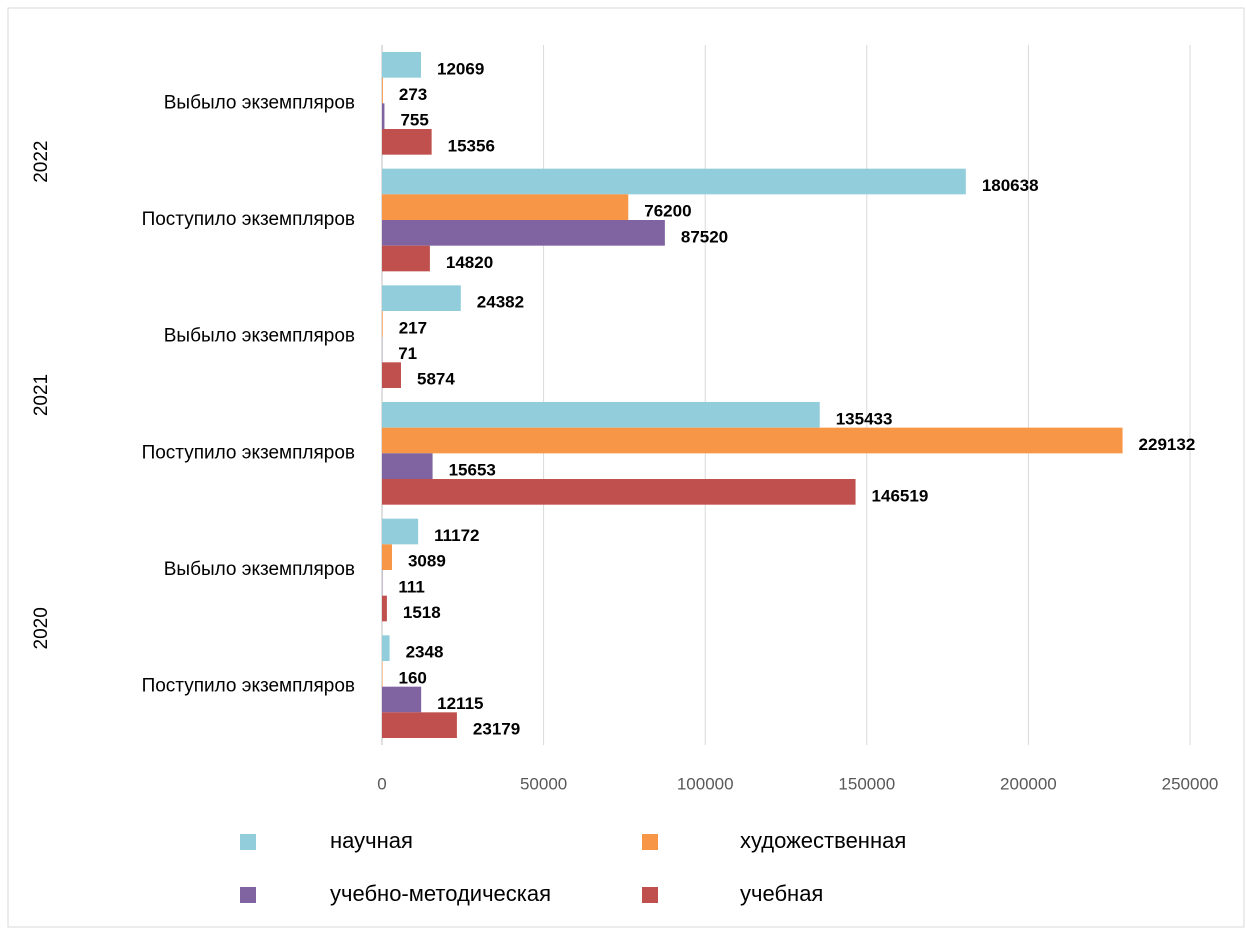 The image size is (1246, 929). What do you see at coordinates (705, 783) in the screenshot?
I see `x-tick-label: 100000` at bounding box center [705, 783].